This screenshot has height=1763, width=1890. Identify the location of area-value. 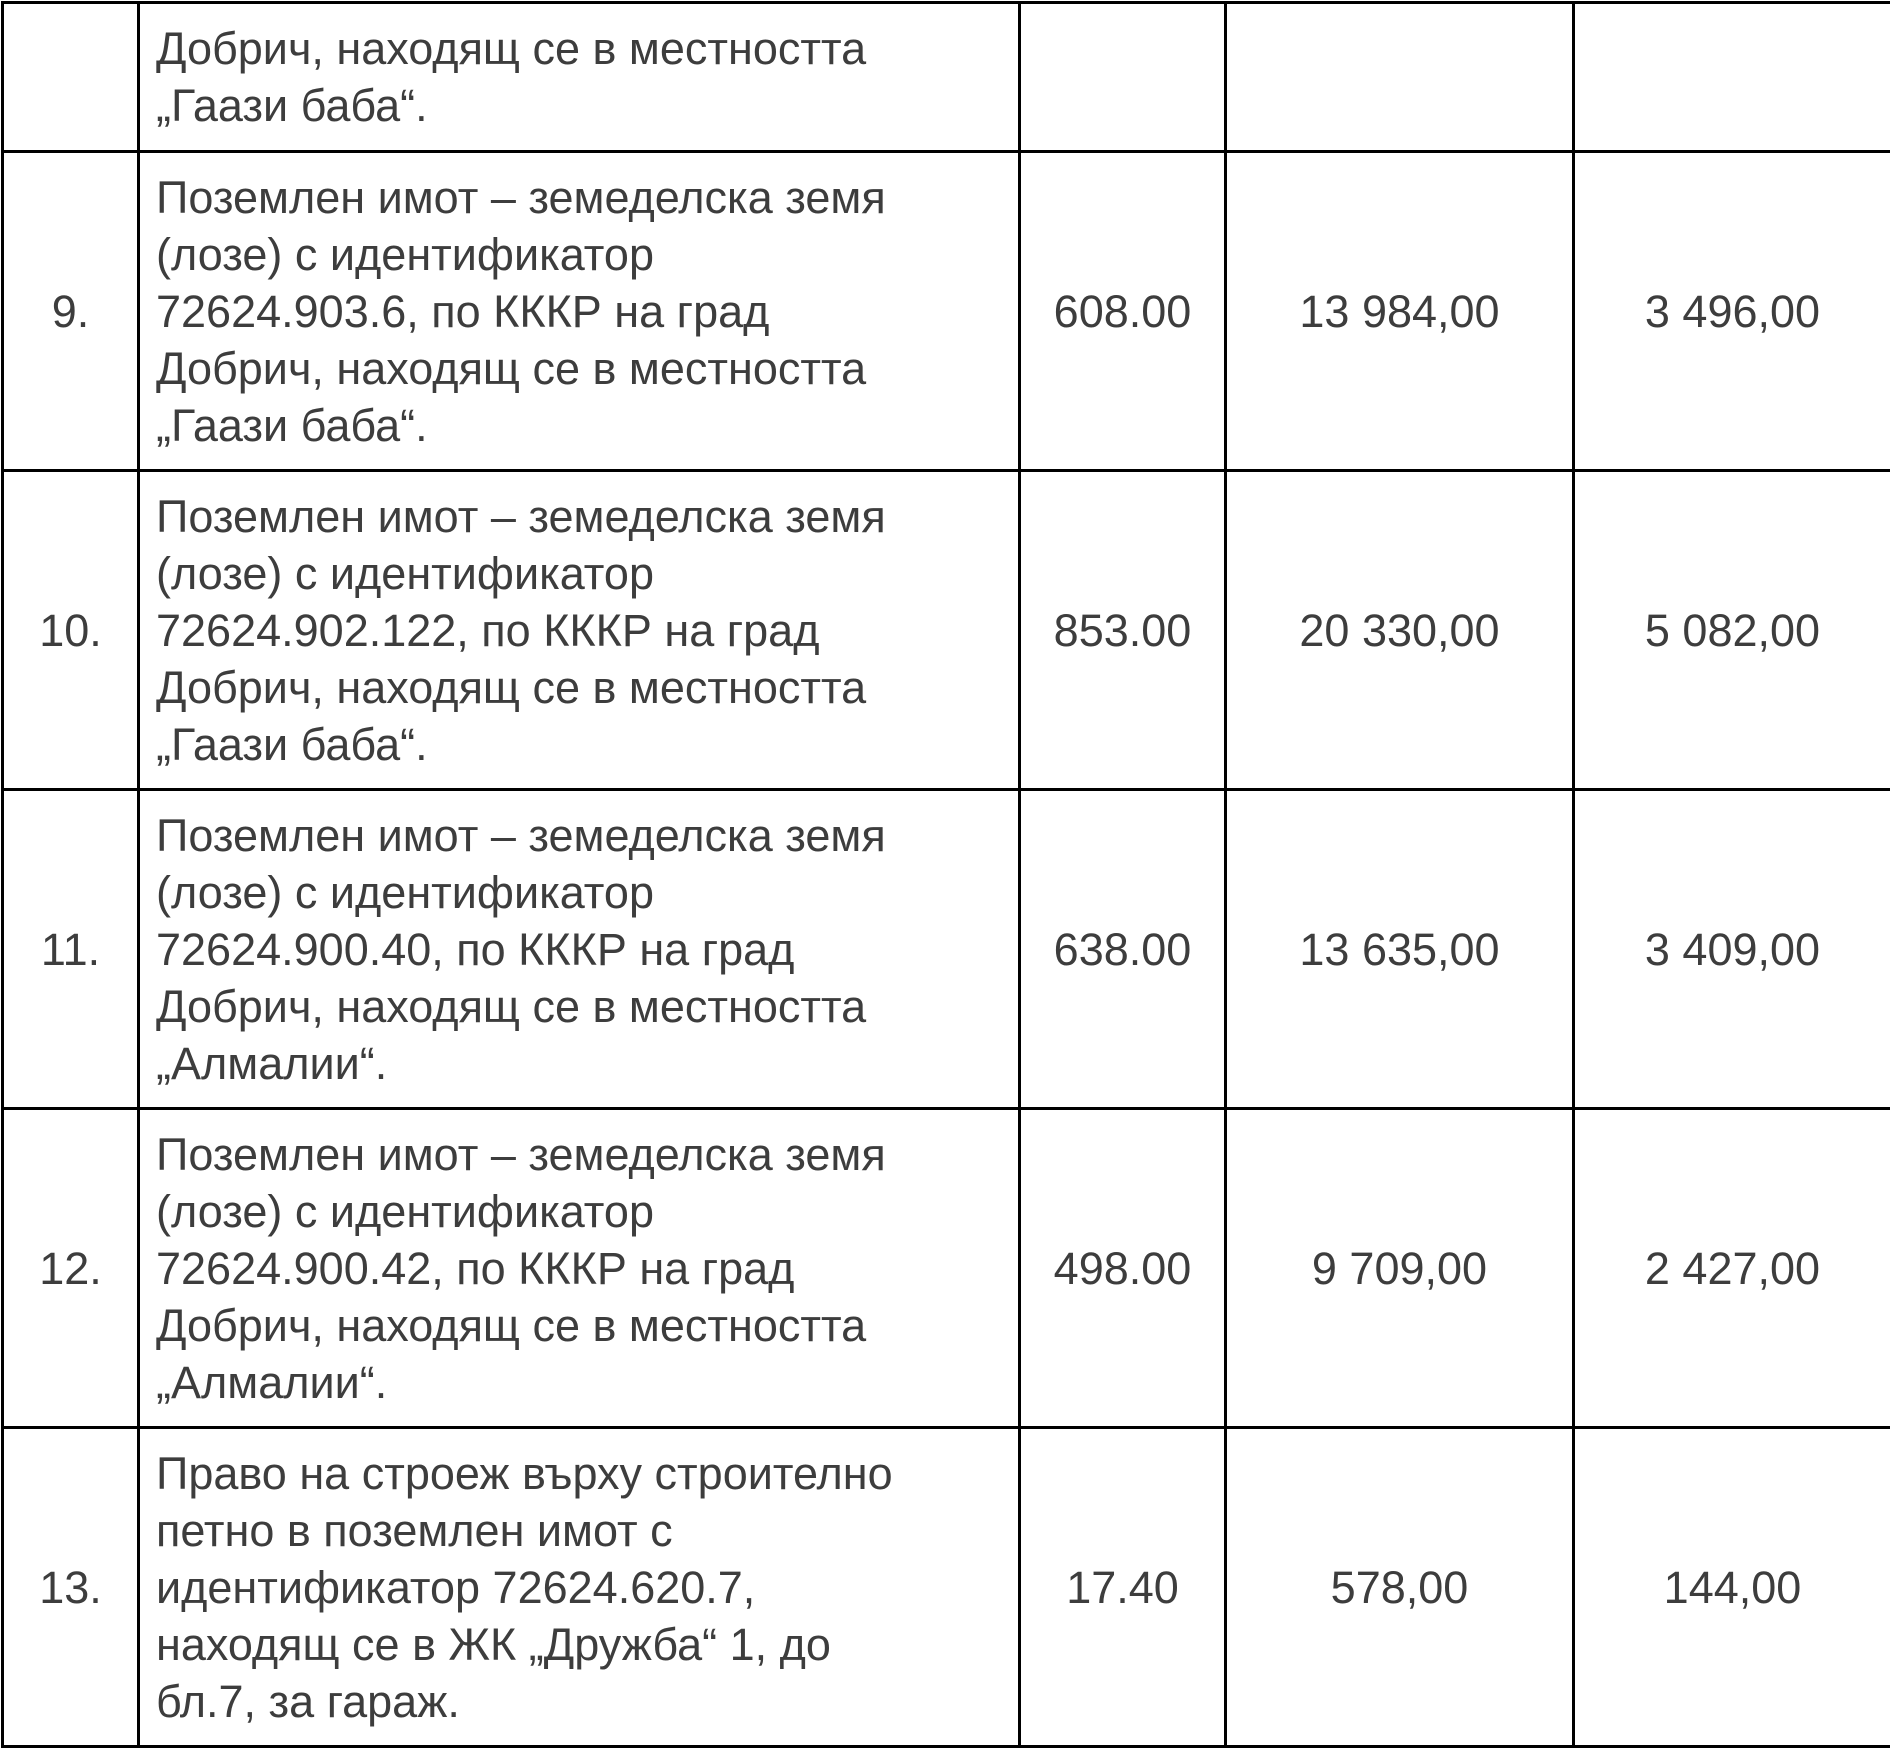
(1123, 77).